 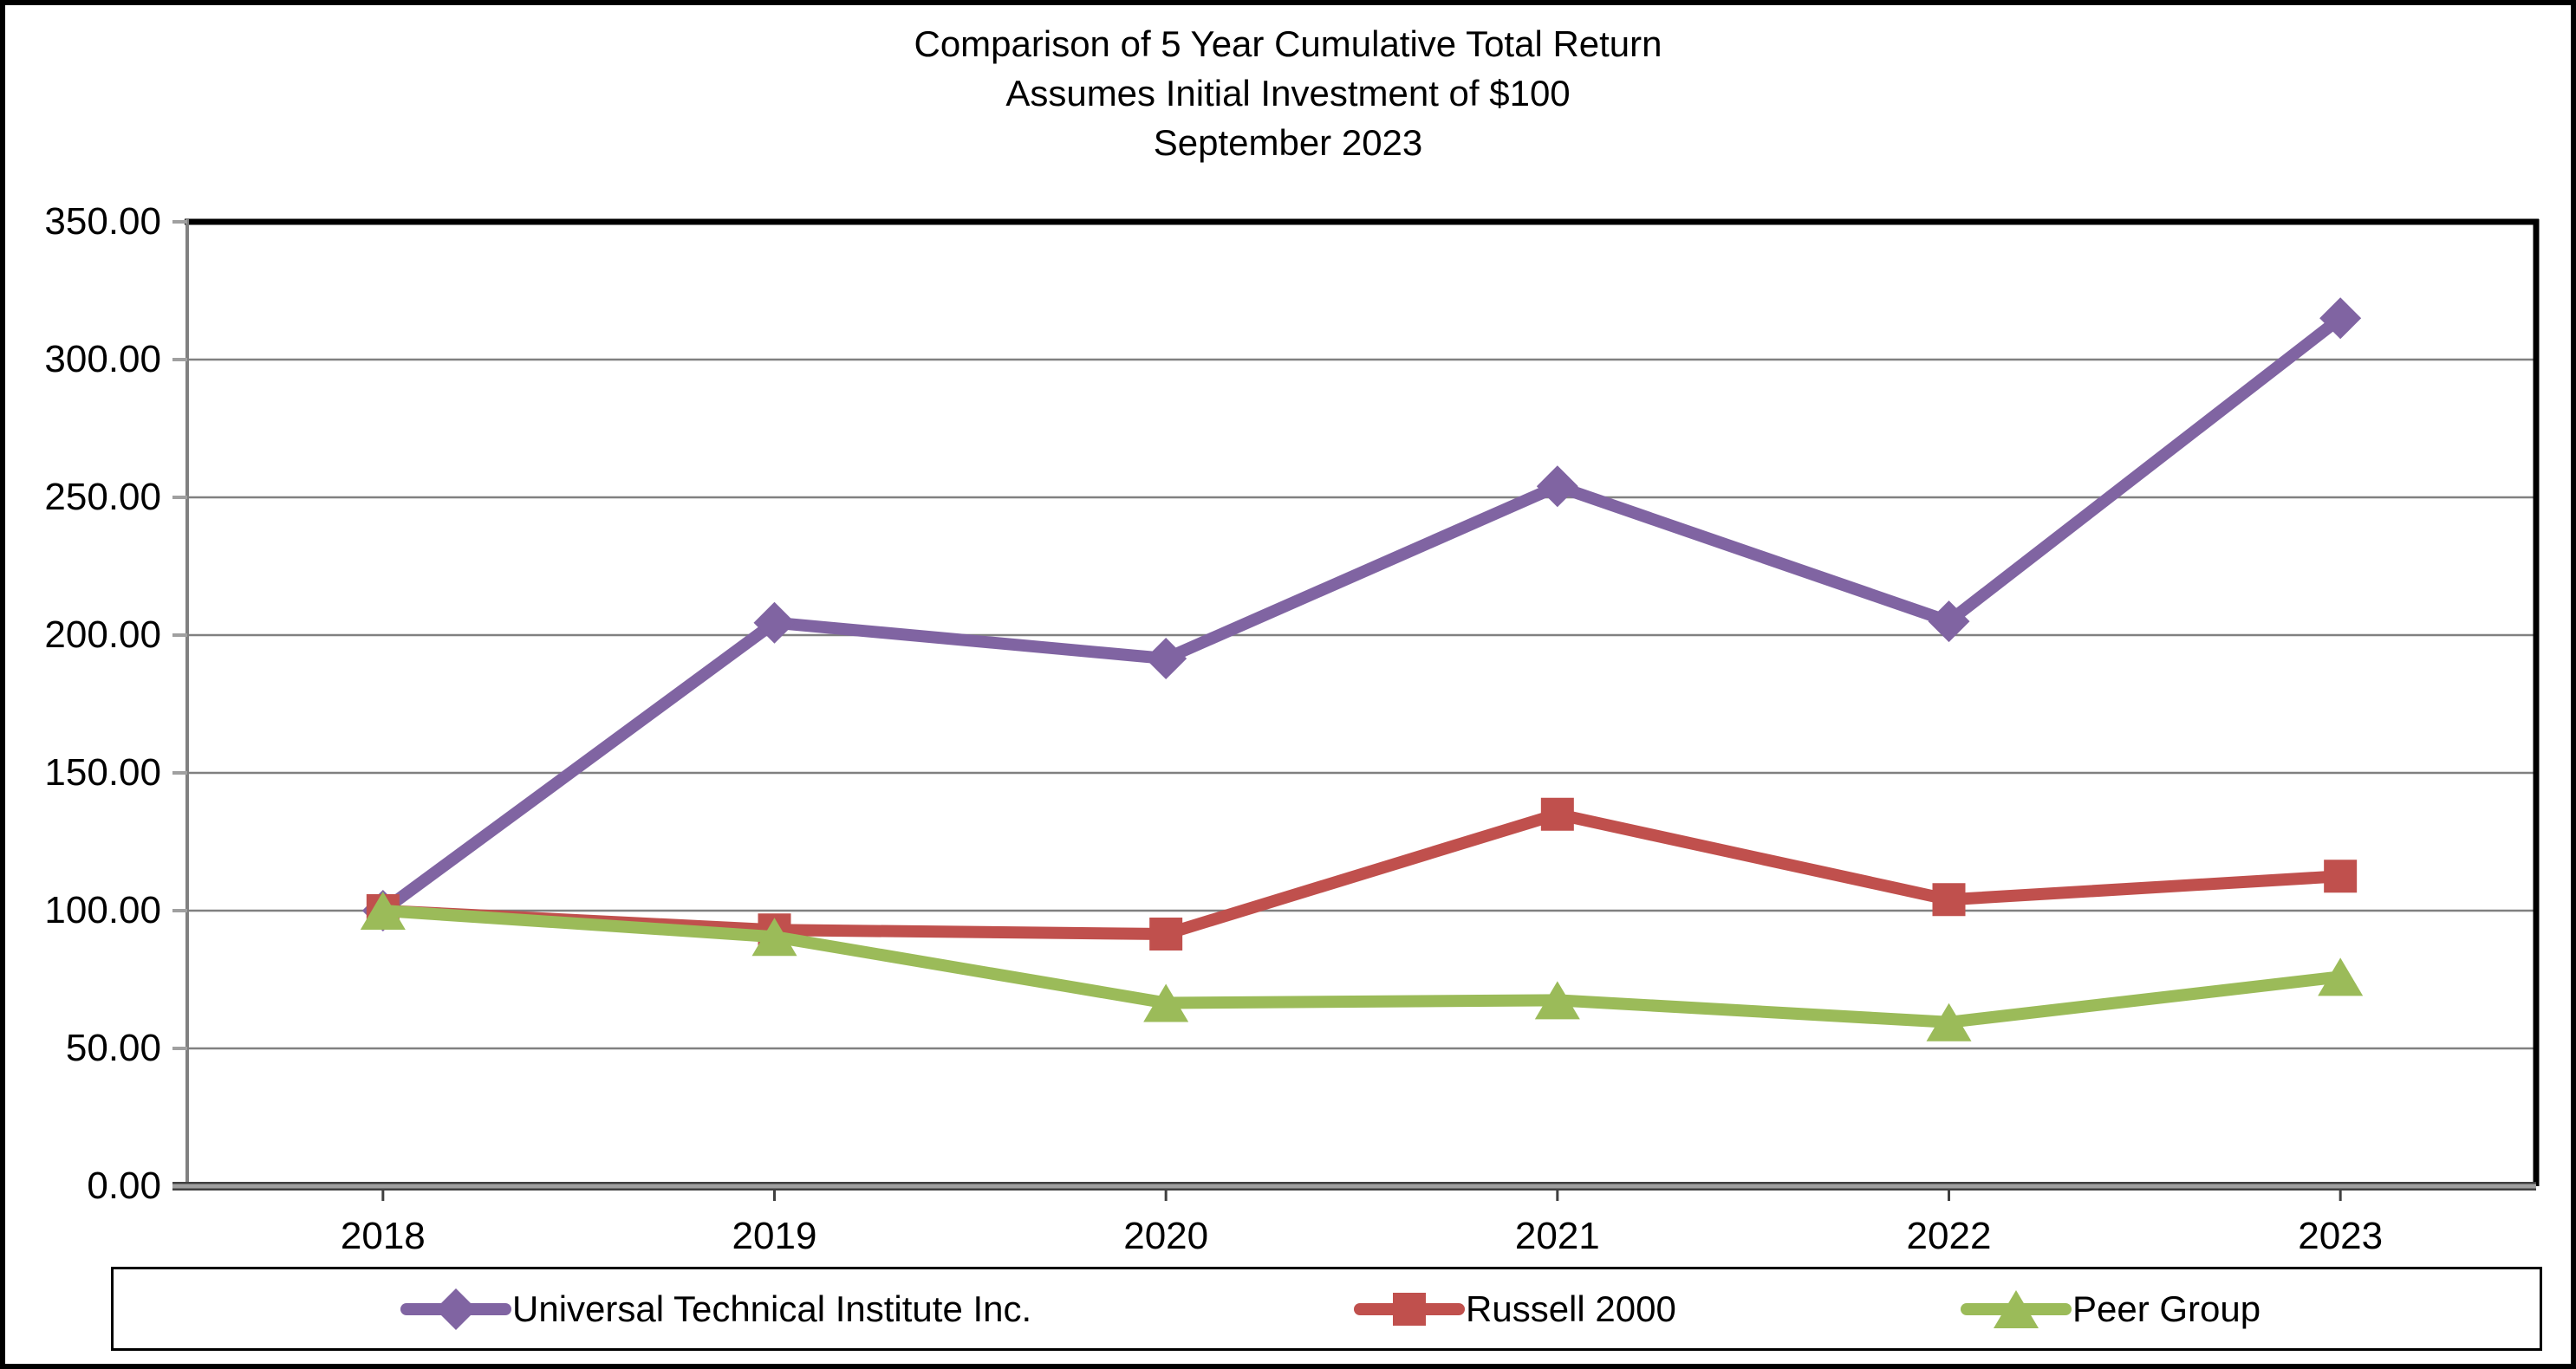 I want to click on chart-title-line3: September 2023, so click(x=1288, y=142).